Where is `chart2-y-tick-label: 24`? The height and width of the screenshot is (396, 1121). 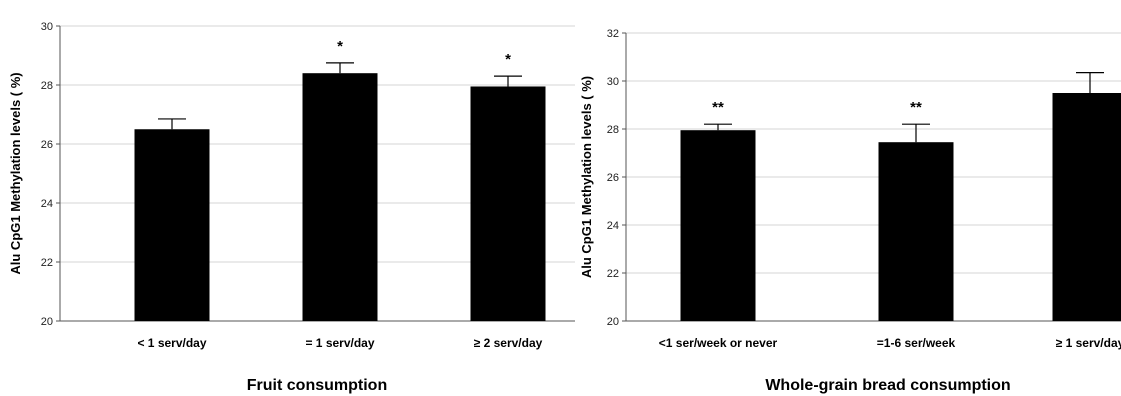
chart2-y-tick-label: 24 is located at coordinates (613, 226).